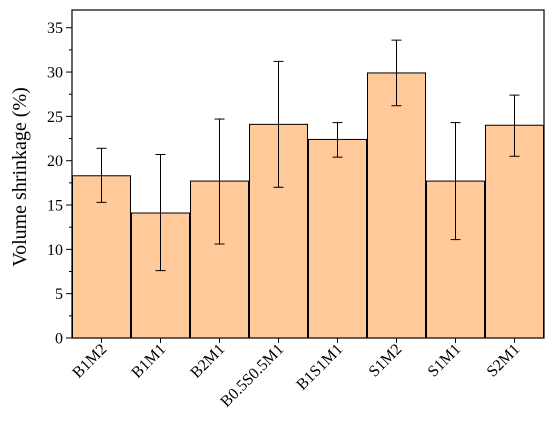  Describe the element at coordinates (55, 117) in the screenshot. I see `y-tick-label: 25` at that location.